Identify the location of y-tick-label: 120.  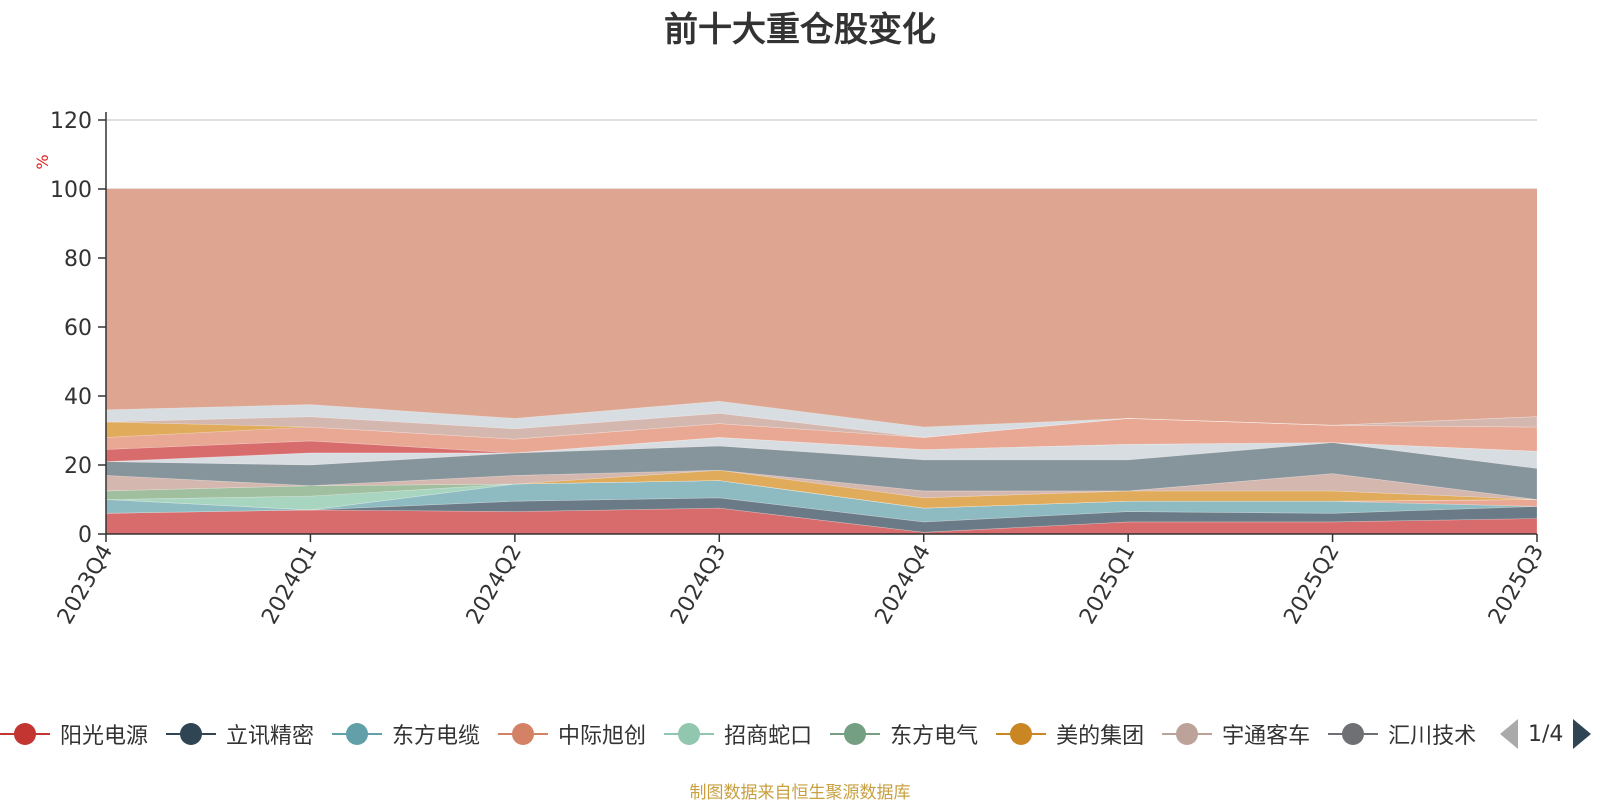
(71, 121).